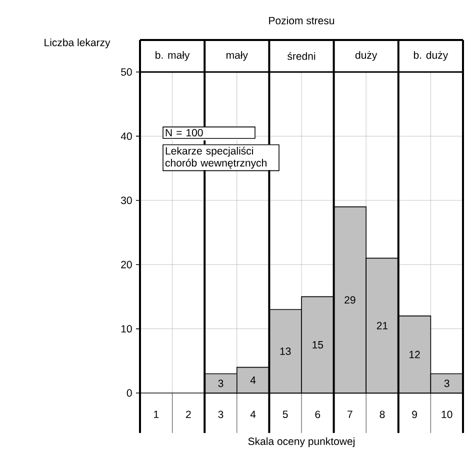  Describe the element at coordinates (366, 56) in the screenshot. I see `text: duży` at that location.